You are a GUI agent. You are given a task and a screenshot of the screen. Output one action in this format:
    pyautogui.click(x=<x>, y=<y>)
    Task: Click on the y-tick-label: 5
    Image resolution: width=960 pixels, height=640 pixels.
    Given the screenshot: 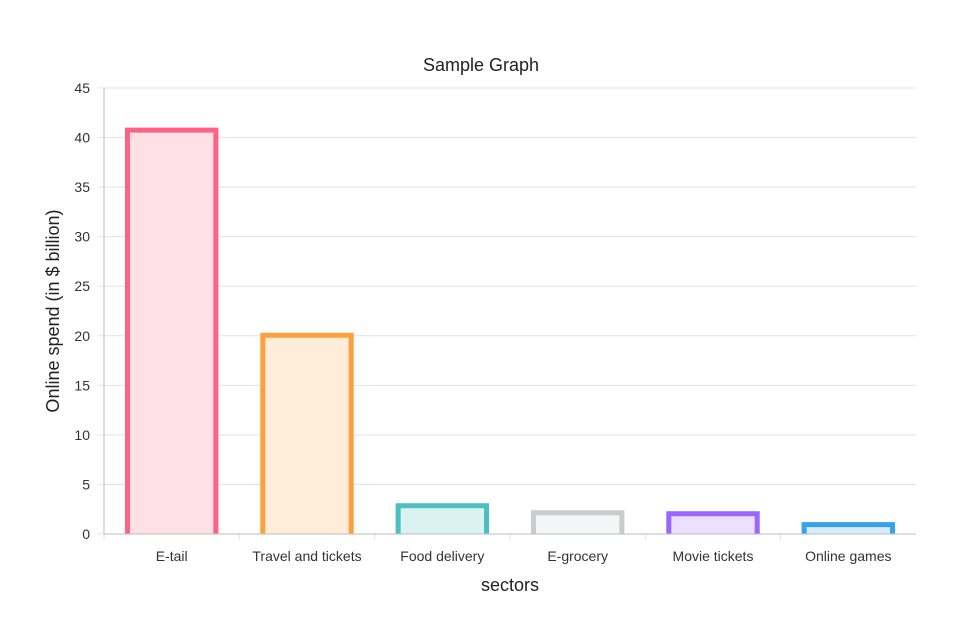 What is the action you would take?
    pyautogui.click(x=86, y=484)
    